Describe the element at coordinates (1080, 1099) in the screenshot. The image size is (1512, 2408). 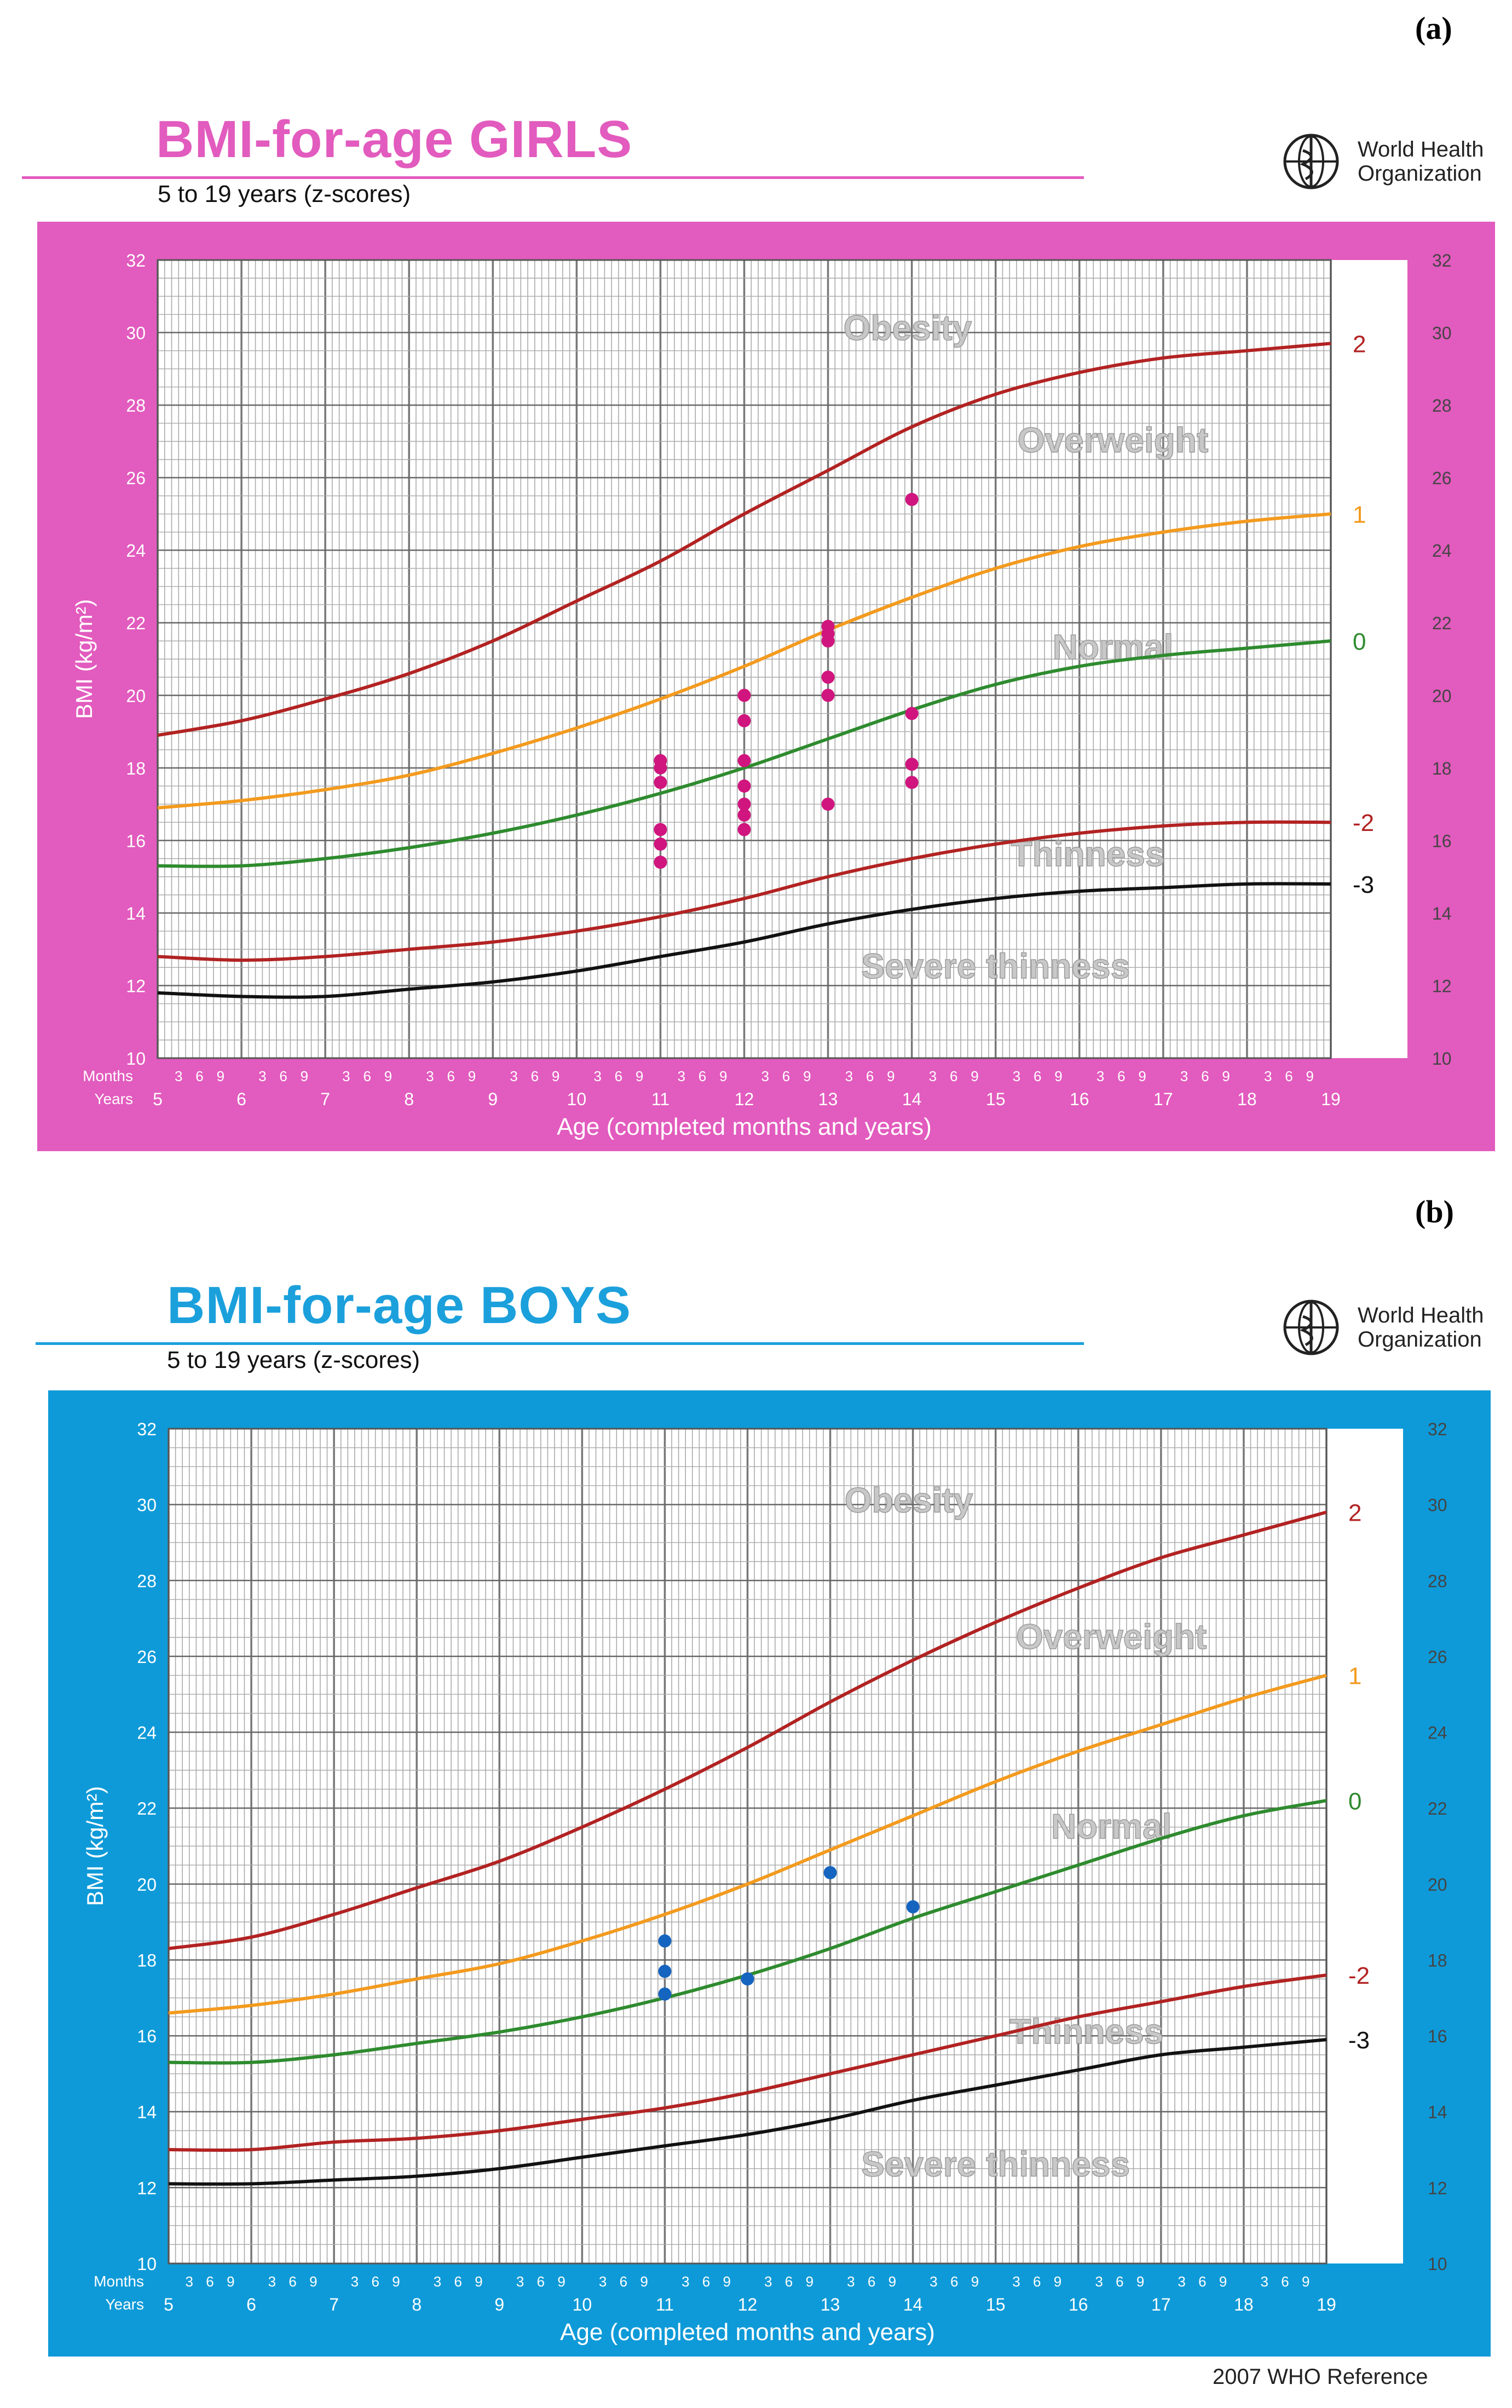
I see `x-tick-label: 16` at that location.